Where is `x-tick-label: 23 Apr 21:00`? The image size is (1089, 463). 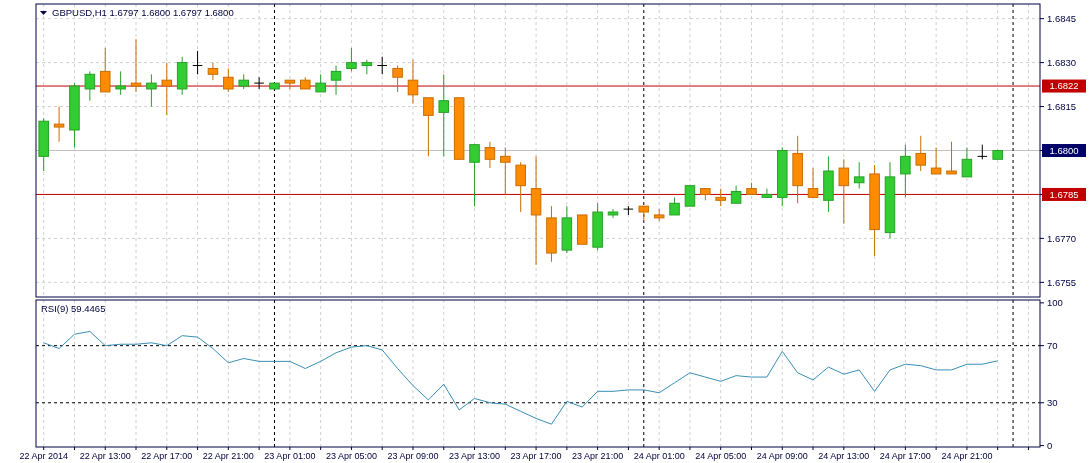
x-tick-label: 23 Apr 21:00 is located at coordinates (598, 456).